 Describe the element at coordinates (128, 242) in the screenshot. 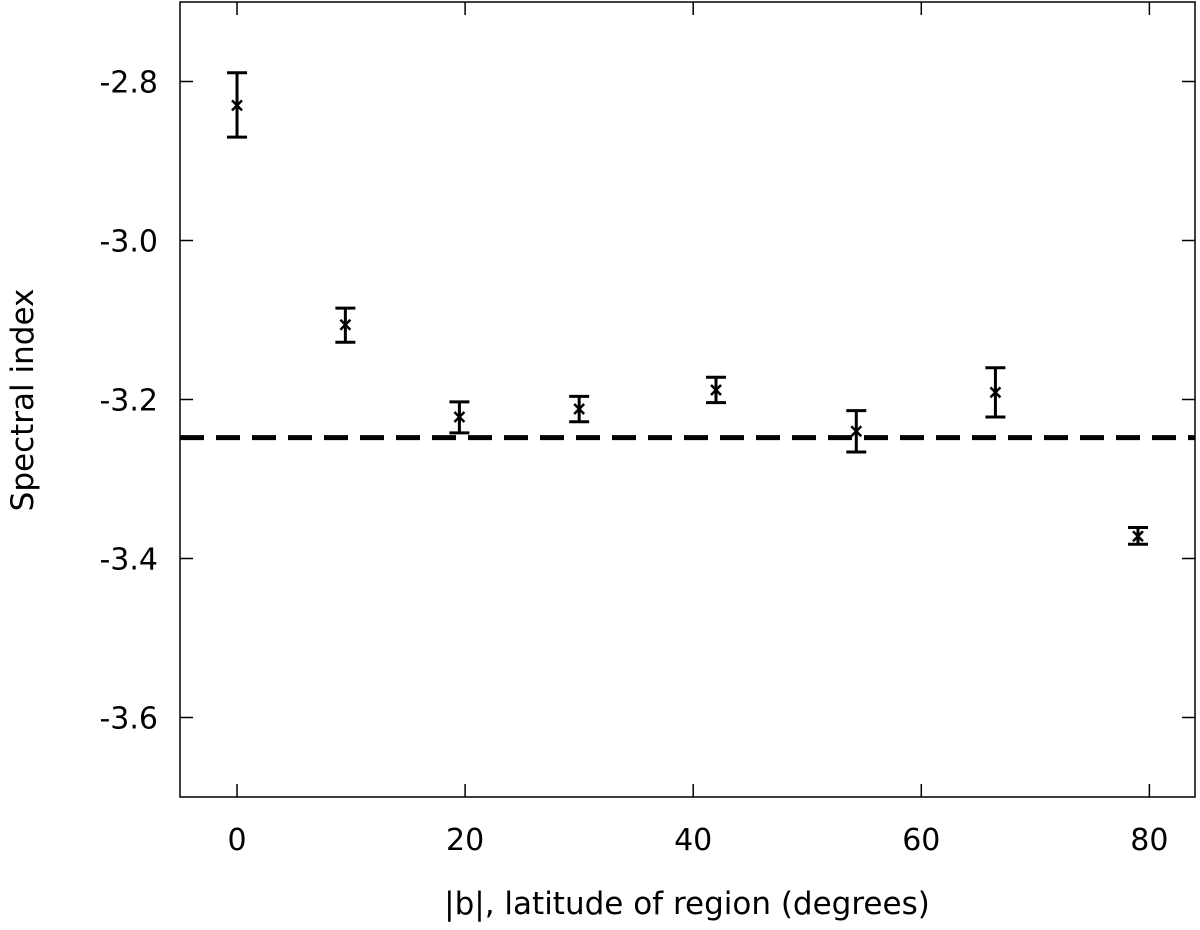

I see `y-tick-label: -3.0` at that location.